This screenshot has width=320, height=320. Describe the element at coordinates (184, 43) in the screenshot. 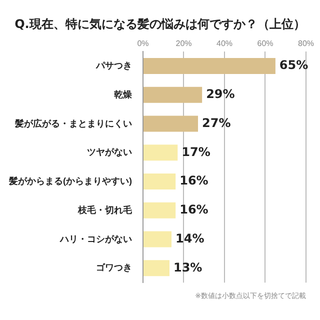

I see `x-tick-label: 20%` at that location.